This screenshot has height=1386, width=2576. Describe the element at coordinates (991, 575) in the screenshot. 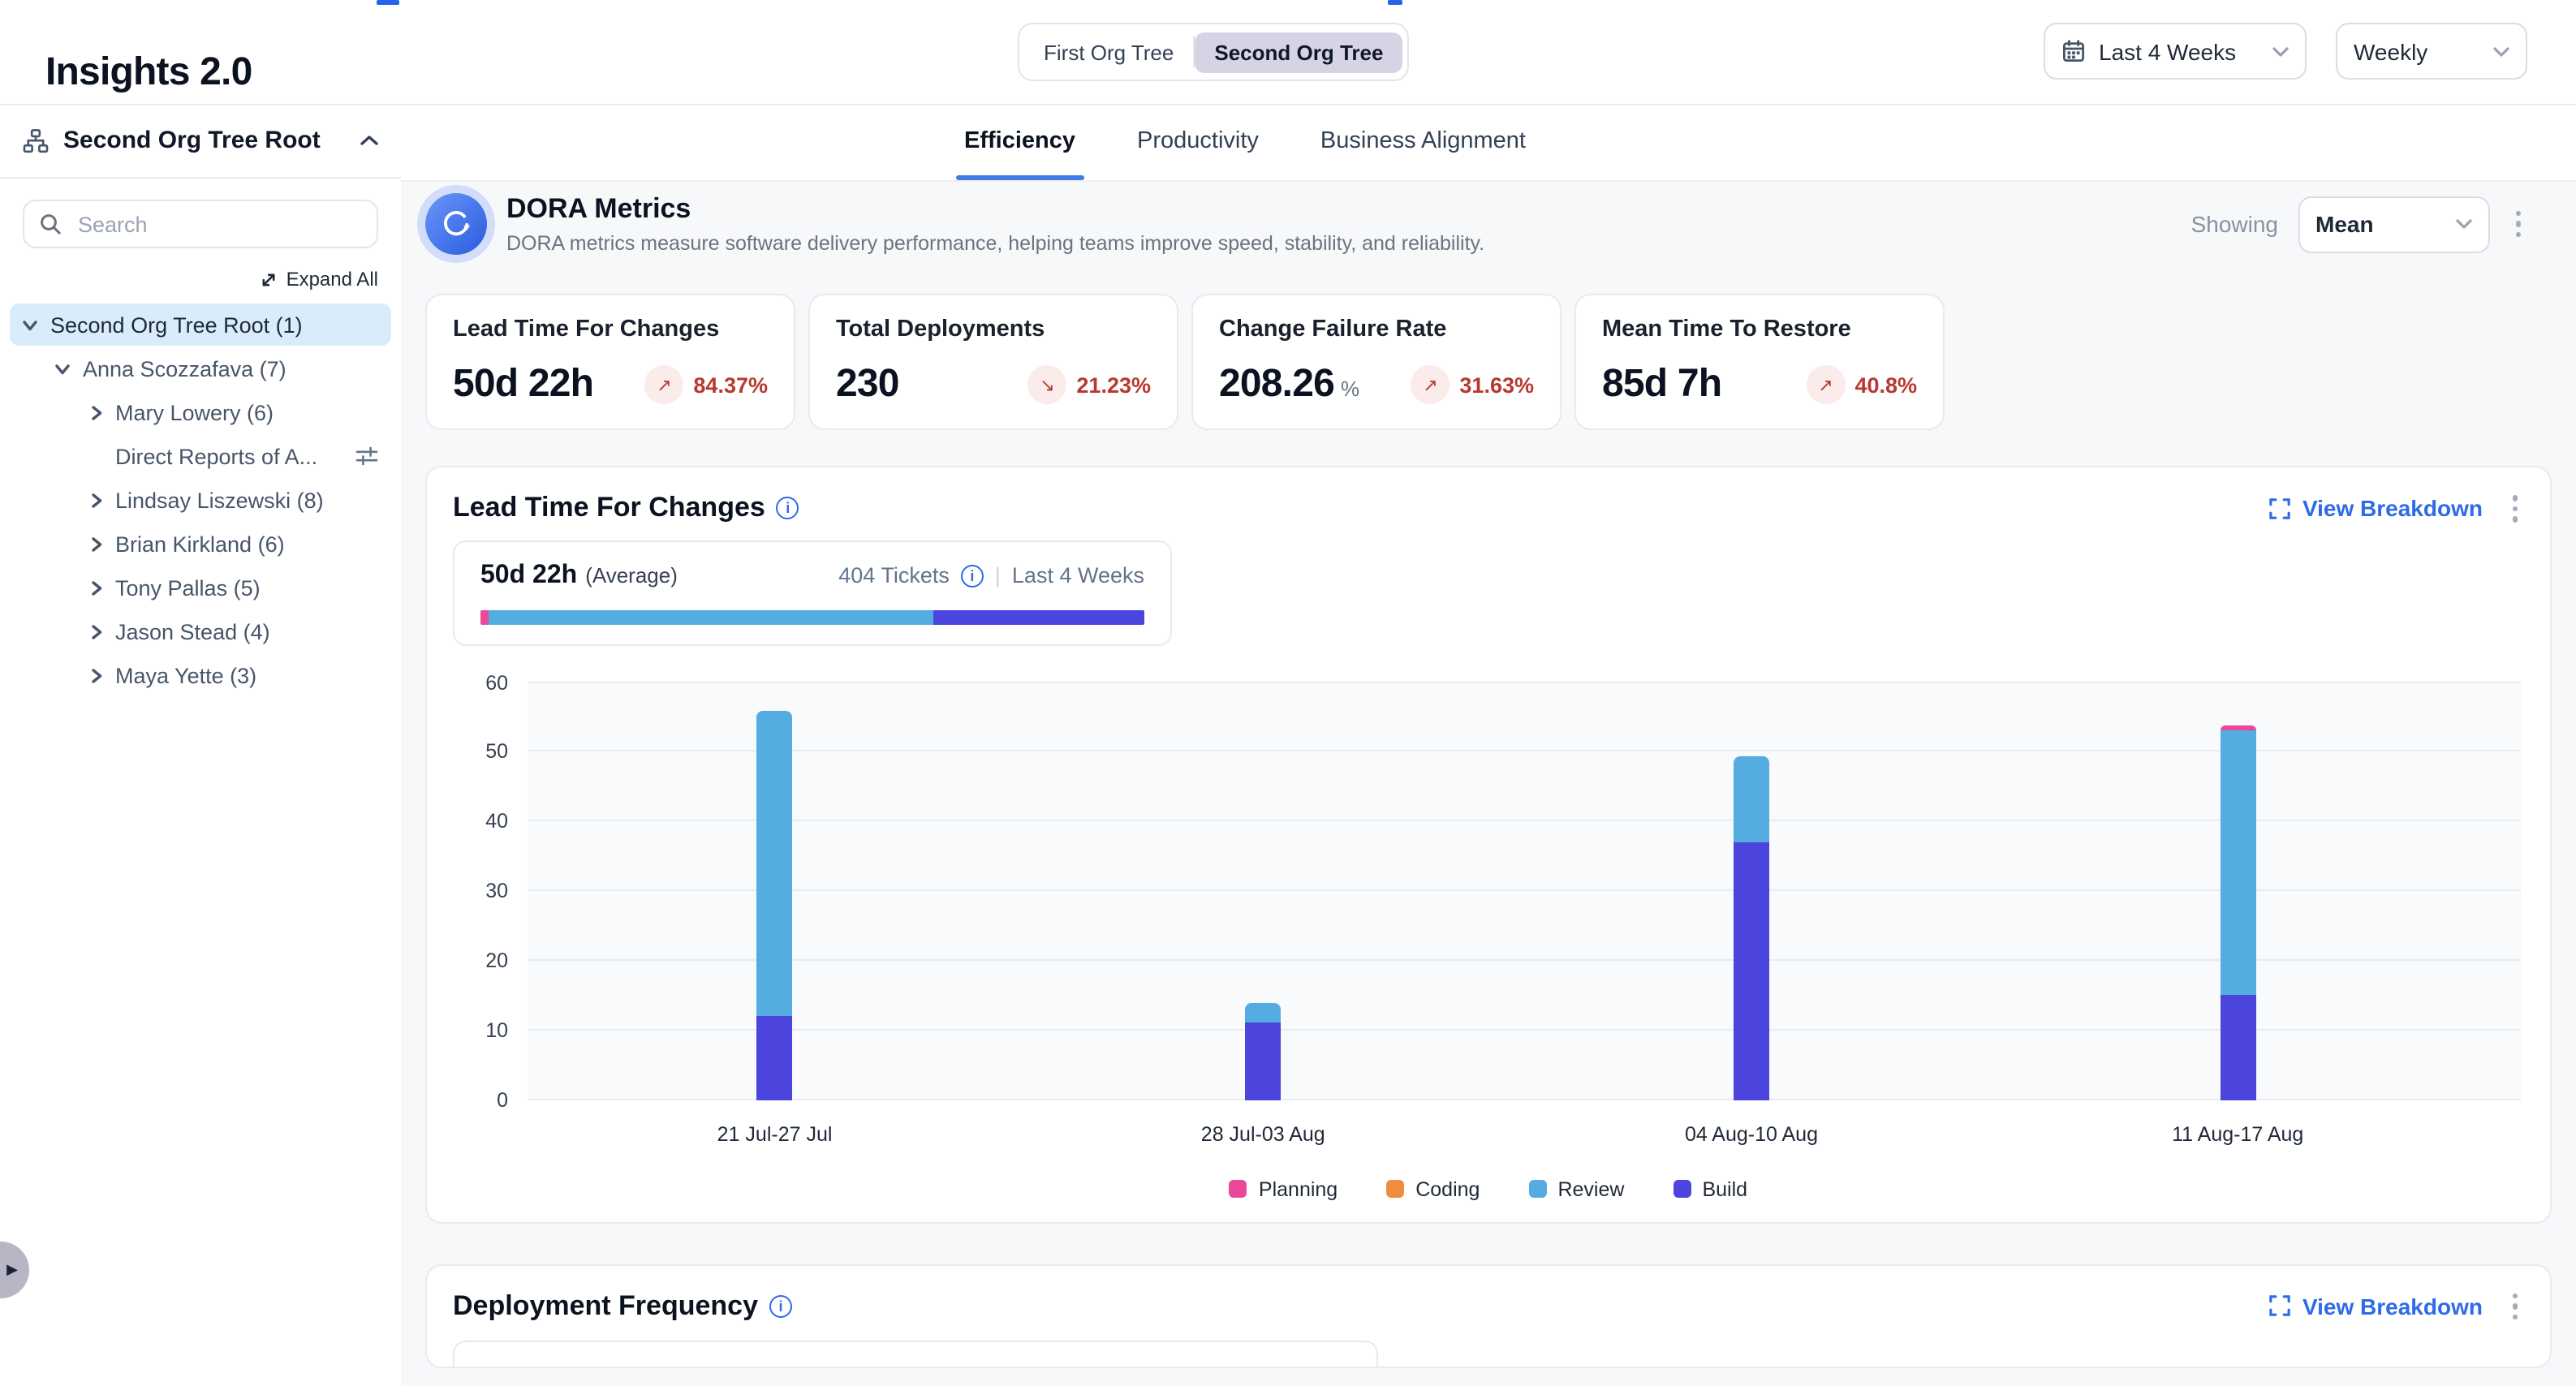

I see `summary-meta: 404 Tickets i | Last 4 Weeks` at that location.